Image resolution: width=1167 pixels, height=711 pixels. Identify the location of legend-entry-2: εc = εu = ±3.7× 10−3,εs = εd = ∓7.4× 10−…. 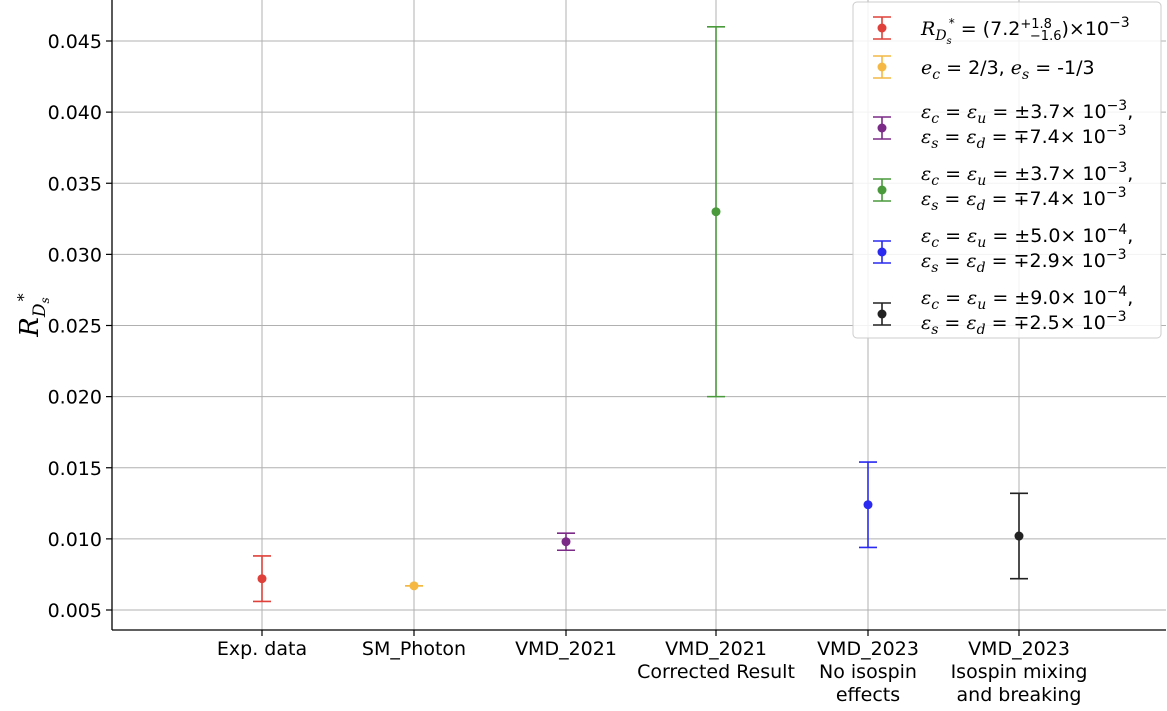
(1003, 125).